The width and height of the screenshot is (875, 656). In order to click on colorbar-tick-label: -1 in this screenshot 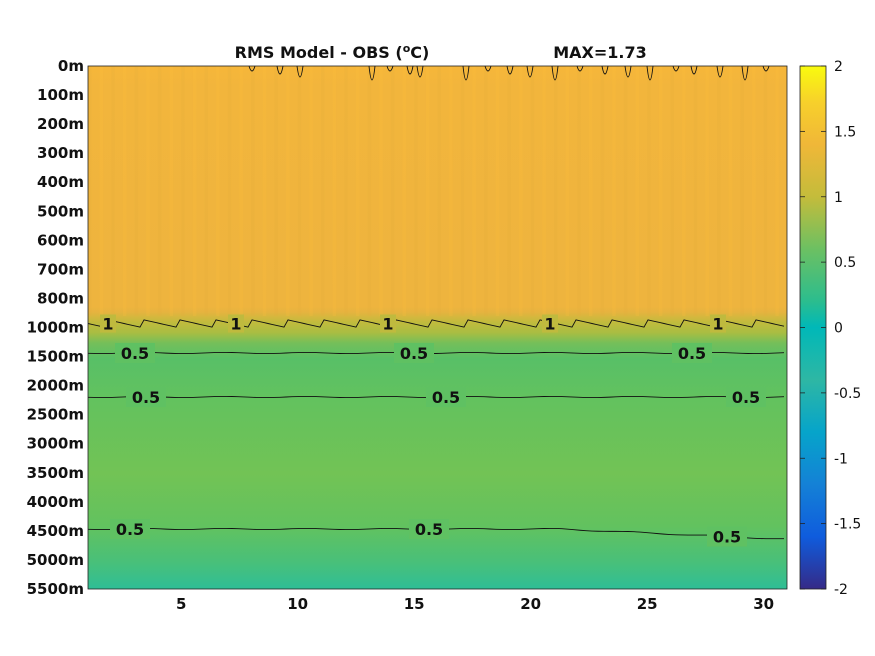, I will do `click(841, 459)`.